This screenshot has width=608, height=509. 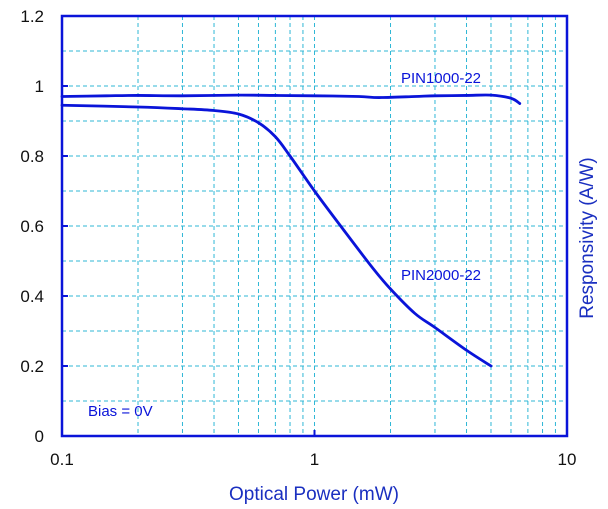 I want to click on series-label-pin2000-22: PIN2000-22, so click(x=441, y=275).